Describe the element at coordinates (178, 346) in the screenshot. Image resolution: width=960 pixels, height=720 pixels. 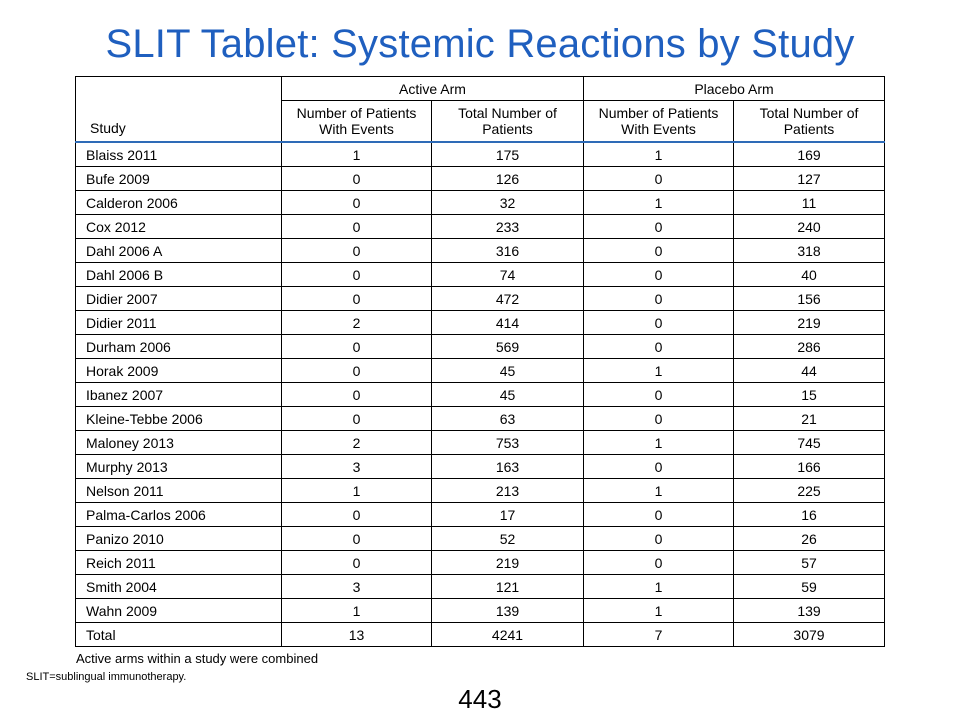
I see `study-name-cell: Durham 2006` at that location.